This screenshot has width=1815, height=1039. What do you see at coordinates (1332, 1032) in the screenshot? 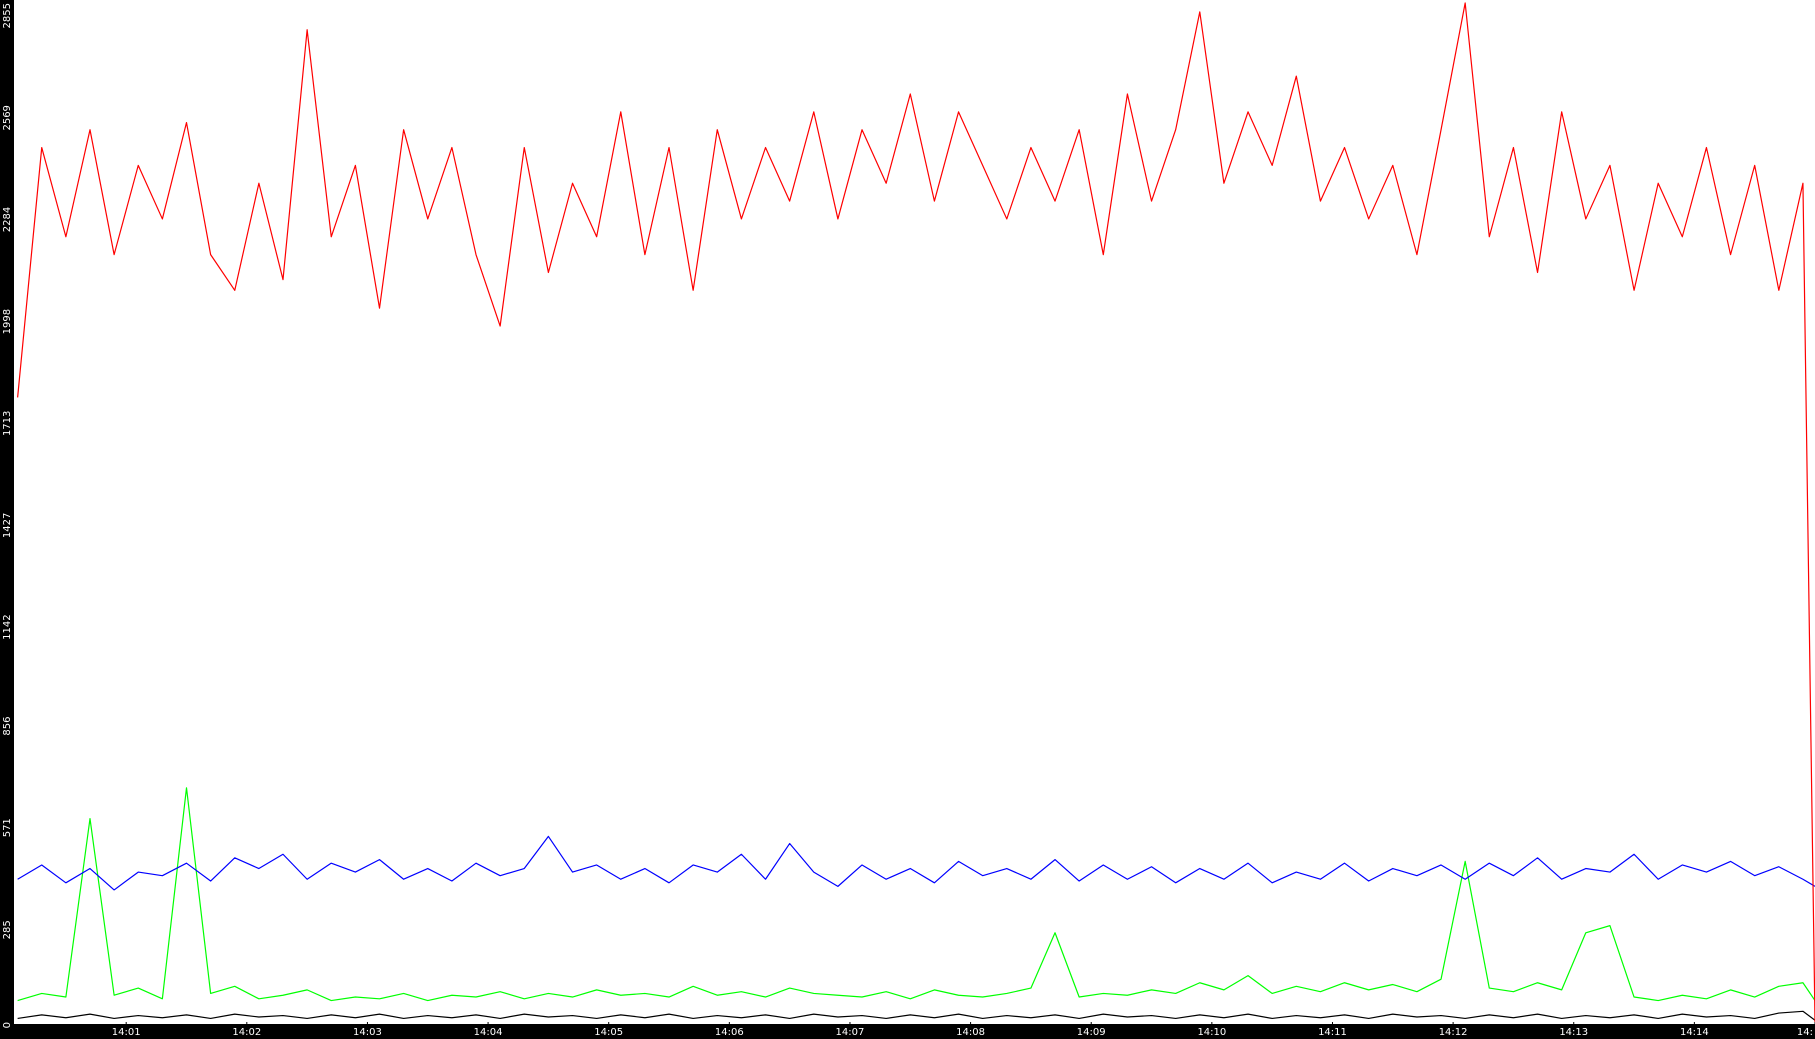
I see `x-tick-label: 14:11` at bounding box center [1332, 1032].